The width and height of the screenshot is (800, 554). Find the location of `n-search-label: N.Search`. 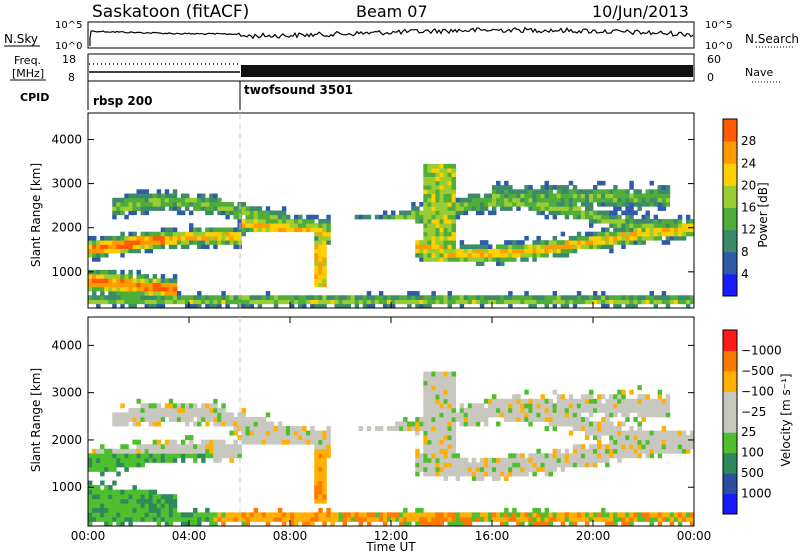

n-search-label: N.Search is located at coordinates (772, 39).